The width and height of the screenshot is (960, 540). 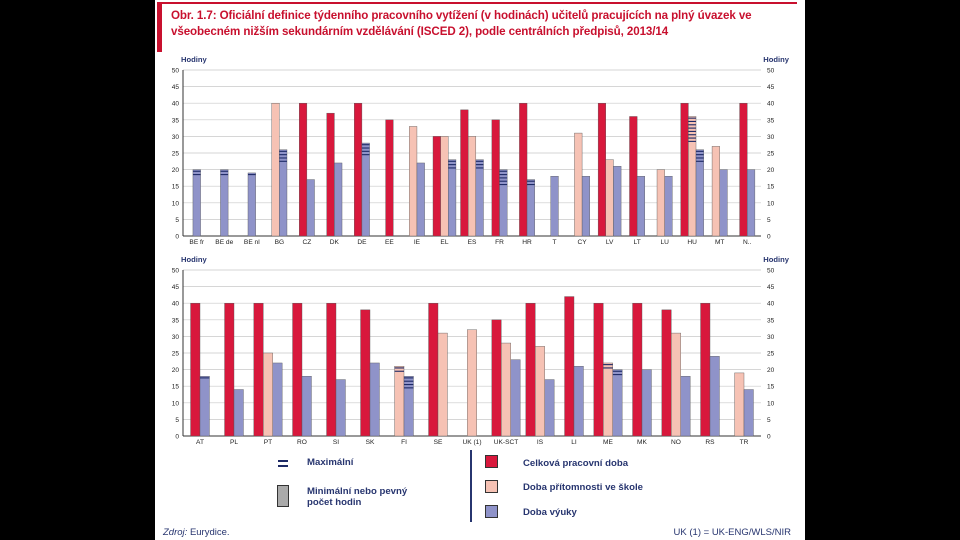 What do you see at coordinates (491, 486) in the screenshot?
I see `legend-presence-swatch` at bounding box center [491, 486].